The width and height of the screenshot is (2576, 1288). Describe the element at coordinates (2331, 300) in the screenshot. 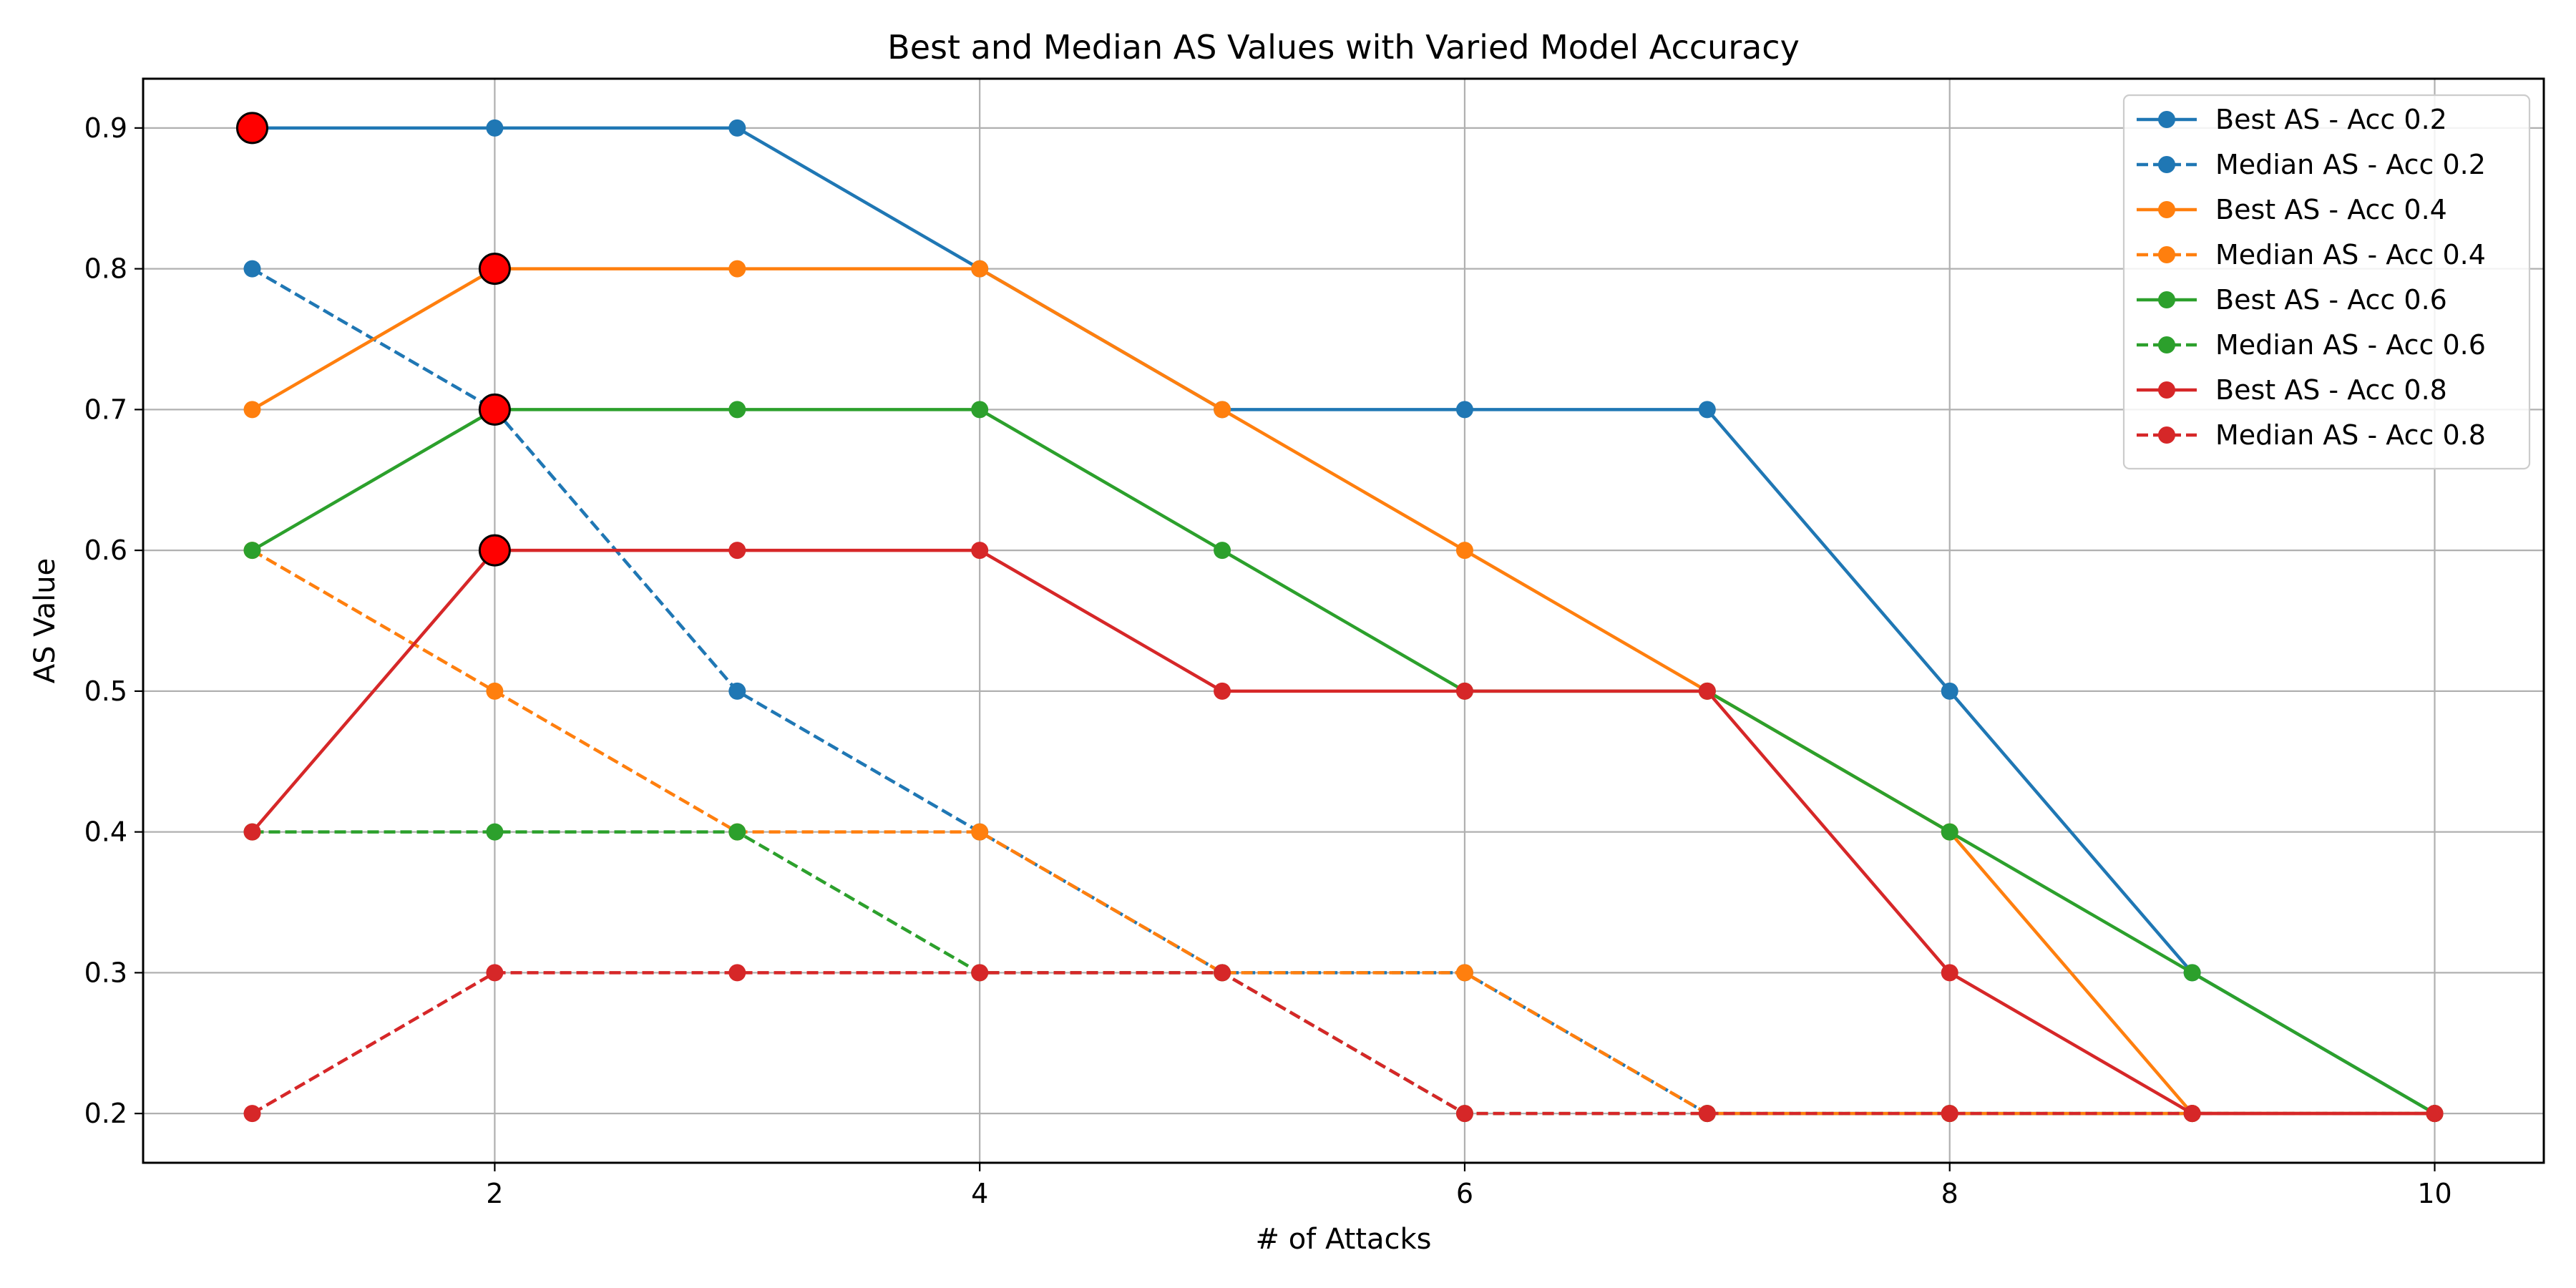

I see `legend-label: Best AS - Acc 0.6` at that location.